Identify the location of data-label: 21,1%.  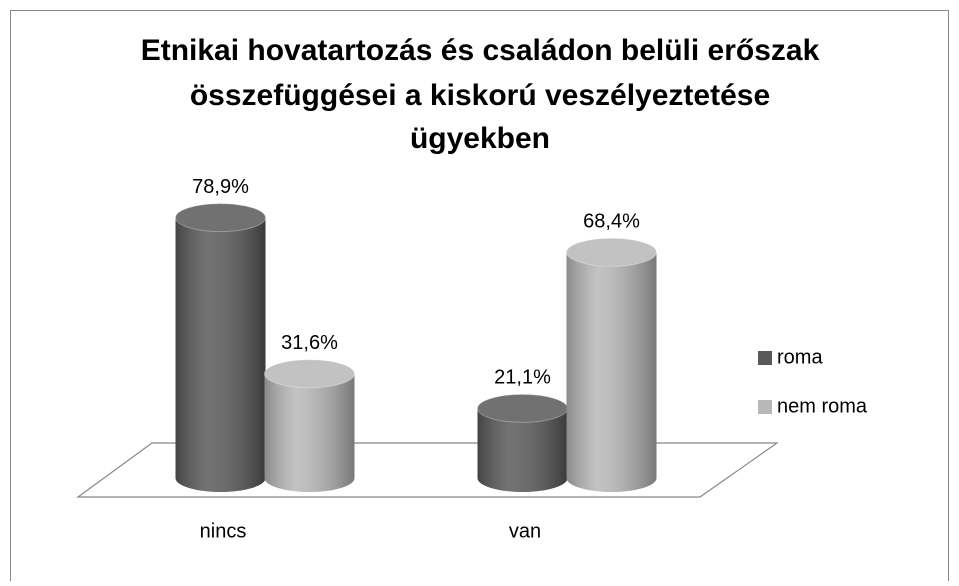
(522, 378).